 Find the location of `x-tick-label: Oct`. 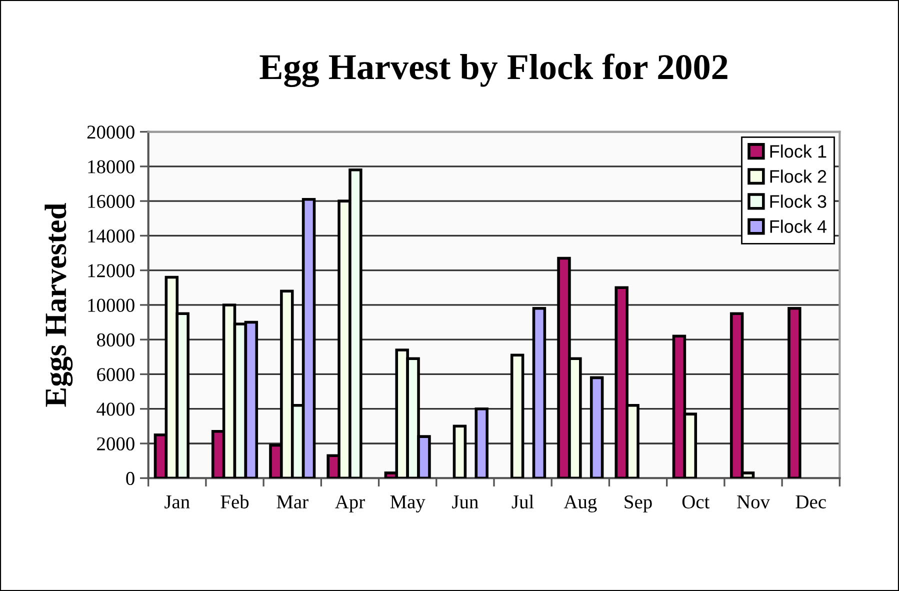

x-tick-label: Oct is located at coordinates (696, 501).